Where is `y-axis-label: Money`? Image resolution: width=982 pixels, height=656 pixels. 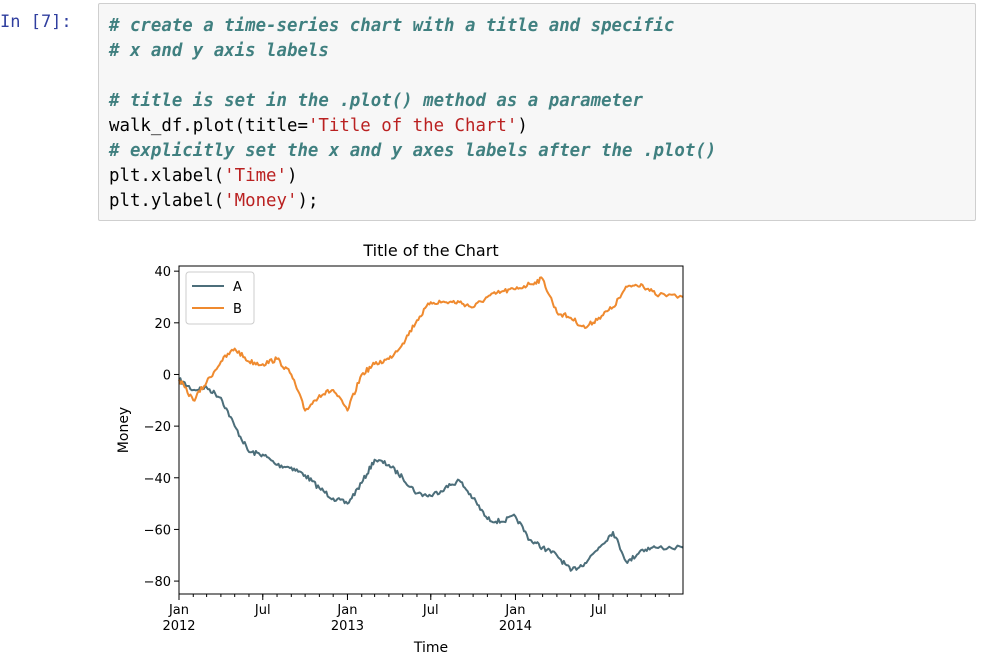 y-axis-label: Money is located at coordinates (124, 430).